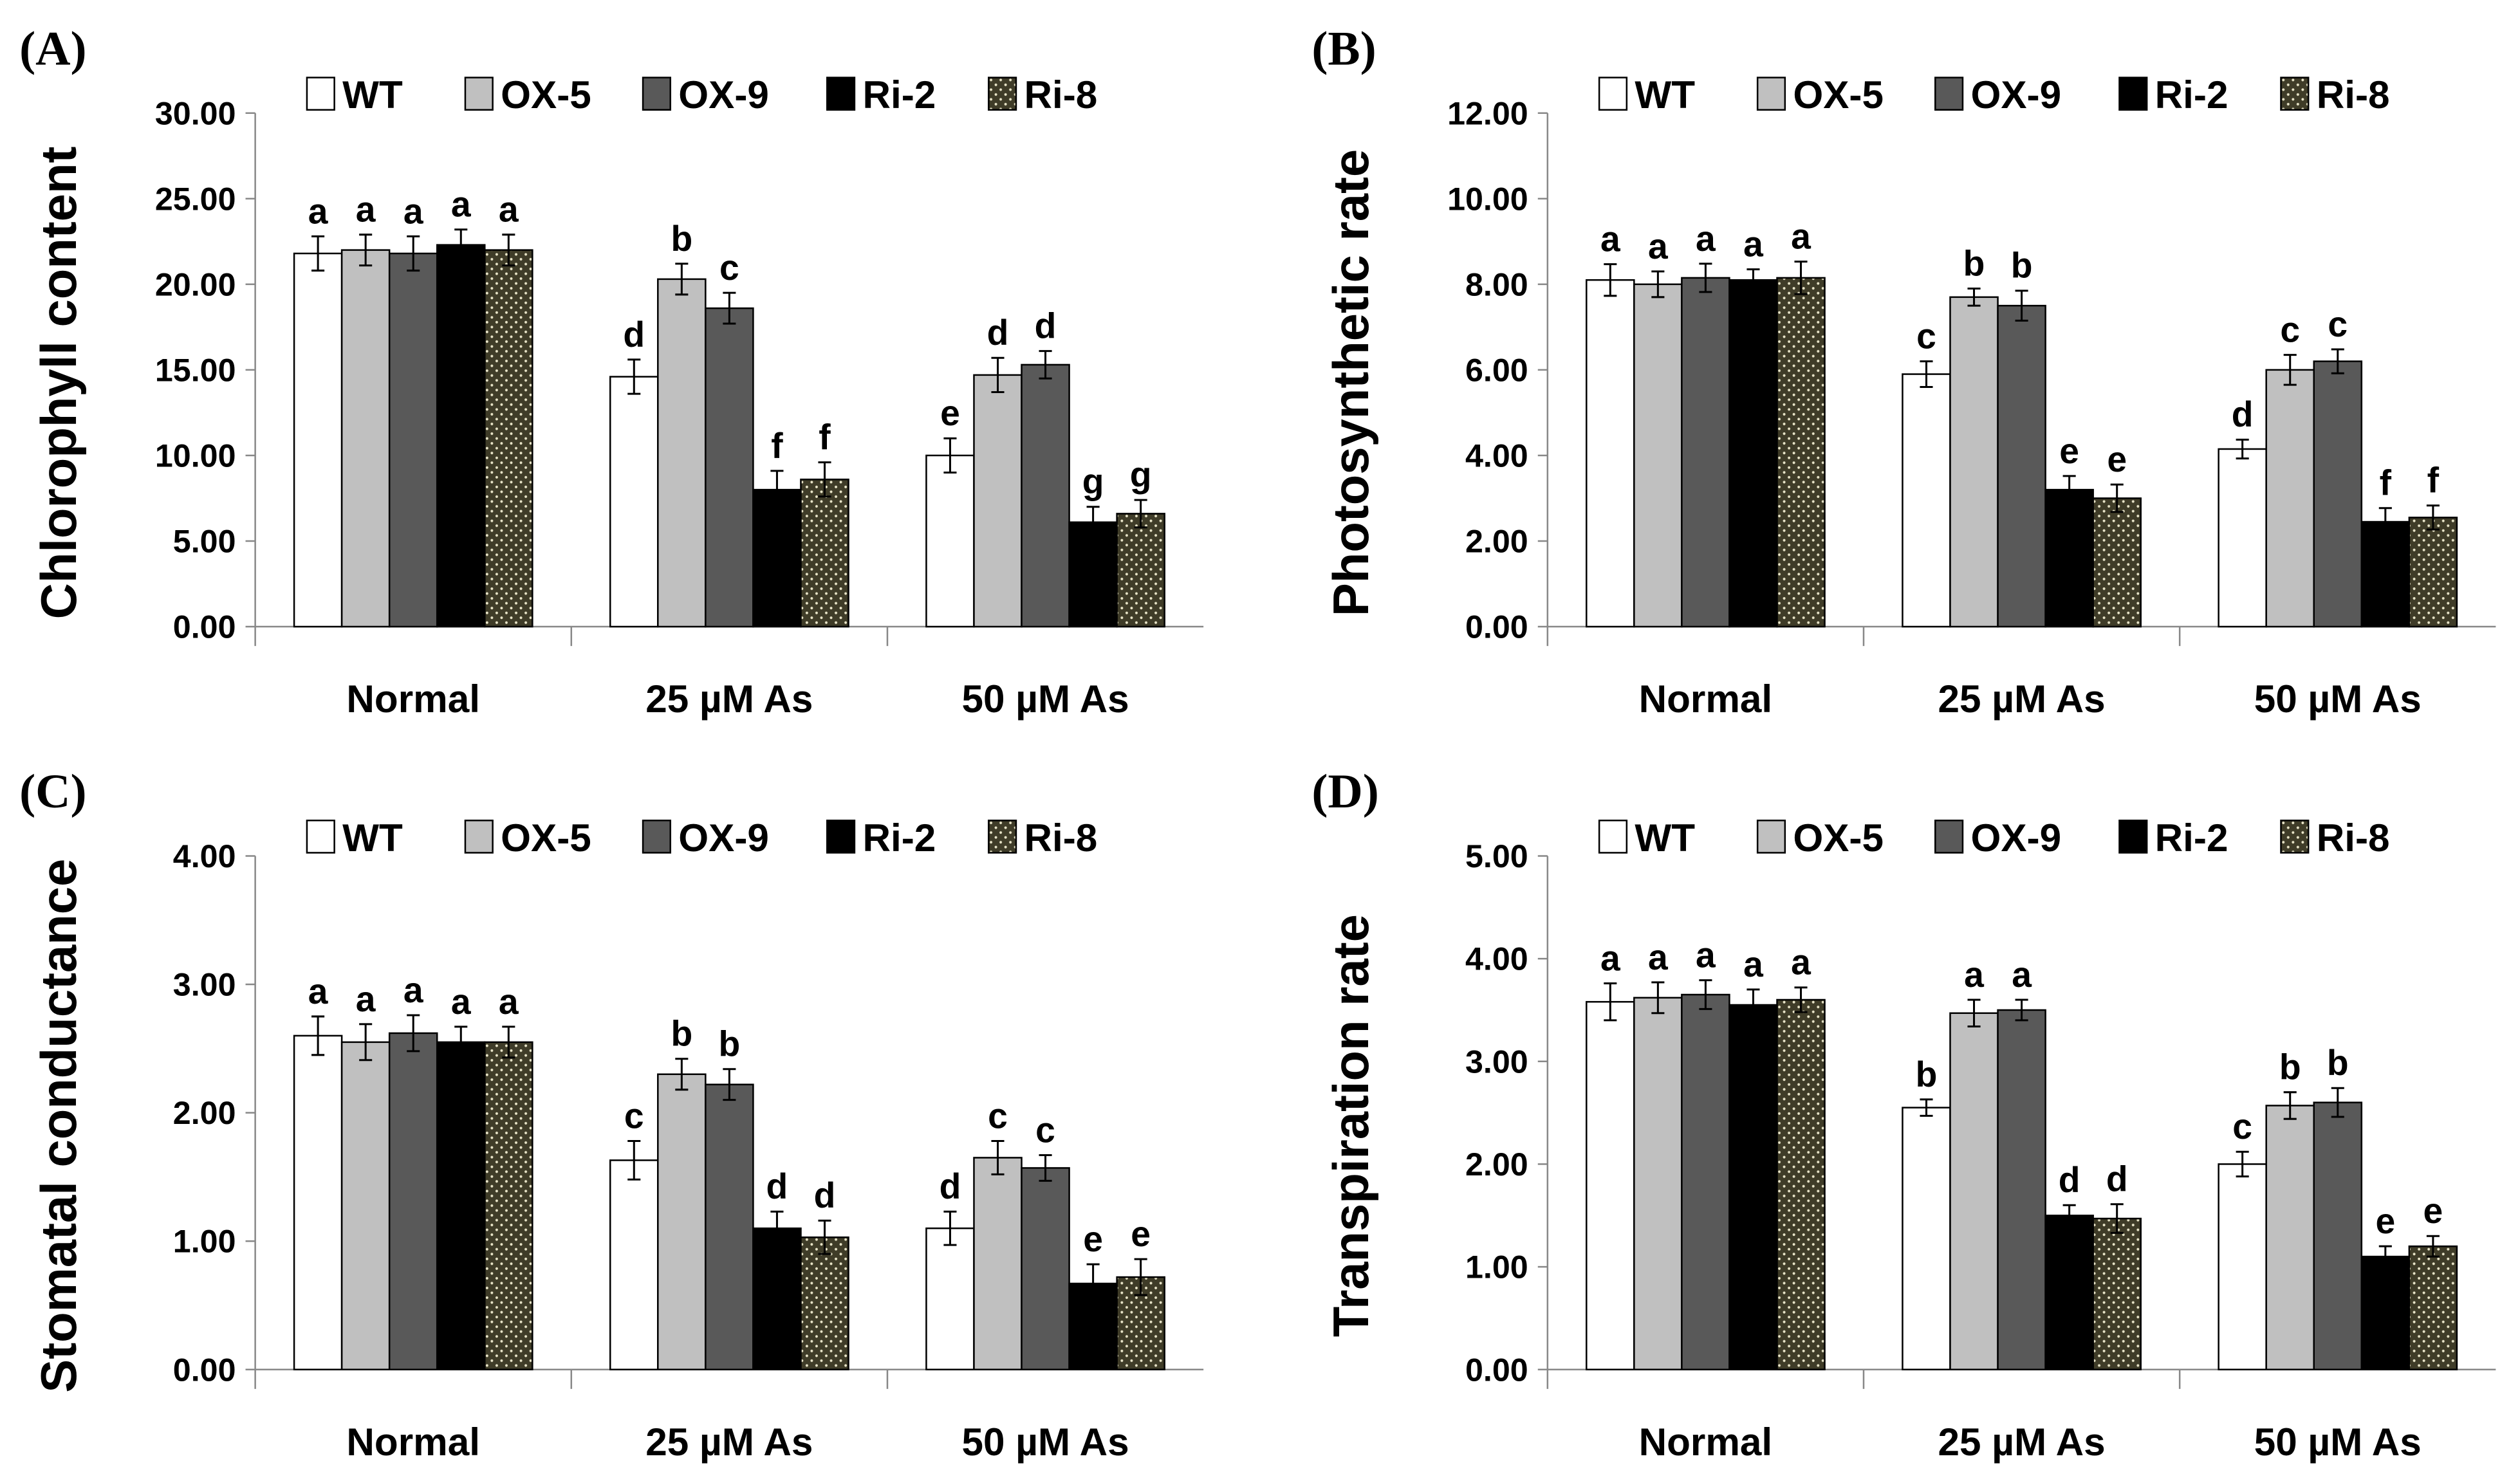 The width and height of the screenshot is (2520, 1481). Describe the element at coordinates (1497, 1370) in the screenshot. I see `y-tick-label: 0.00` at that location.